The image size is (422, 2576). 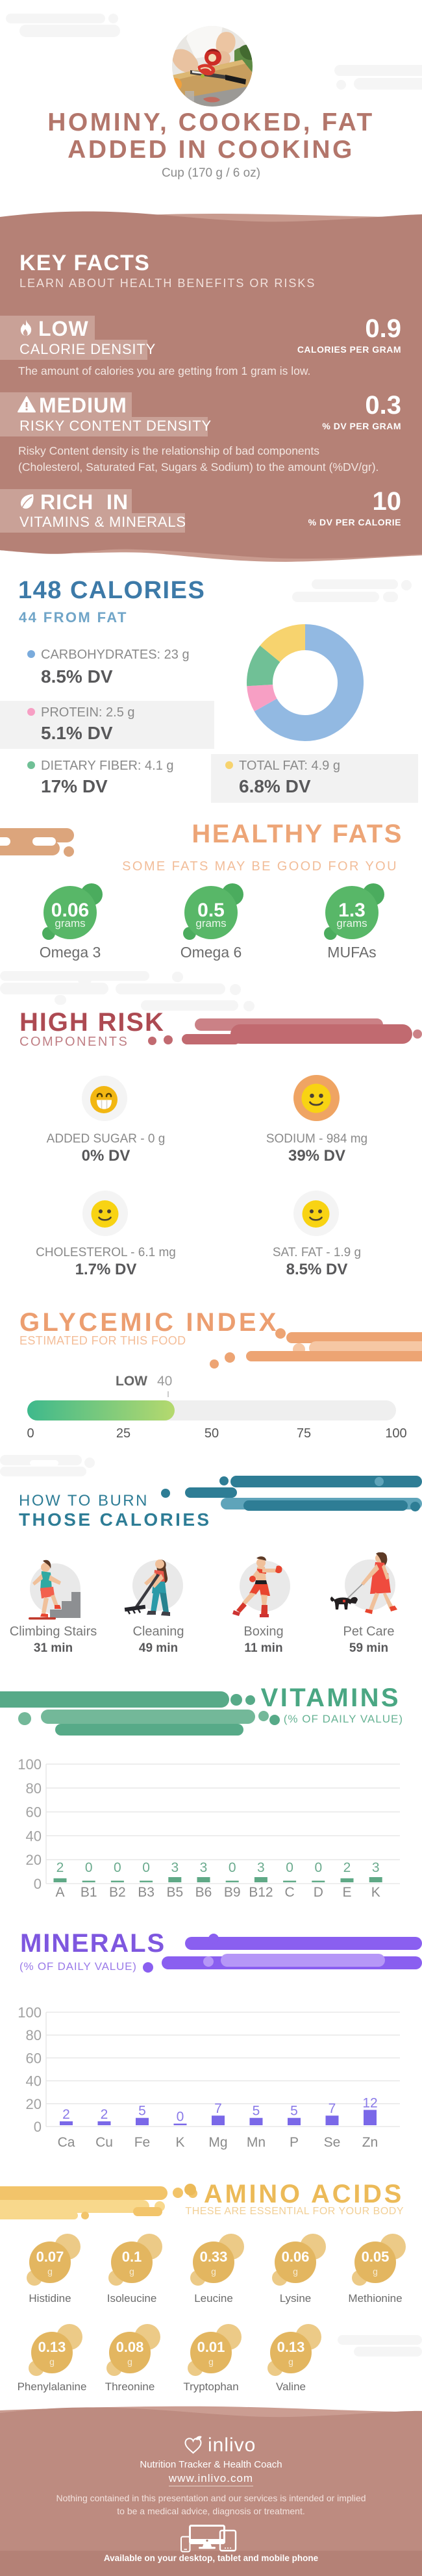 What do you see at coordinates (204, 1893) in the screenshot?
I see `svg-text: B6` at bounding box center [204, 1893].